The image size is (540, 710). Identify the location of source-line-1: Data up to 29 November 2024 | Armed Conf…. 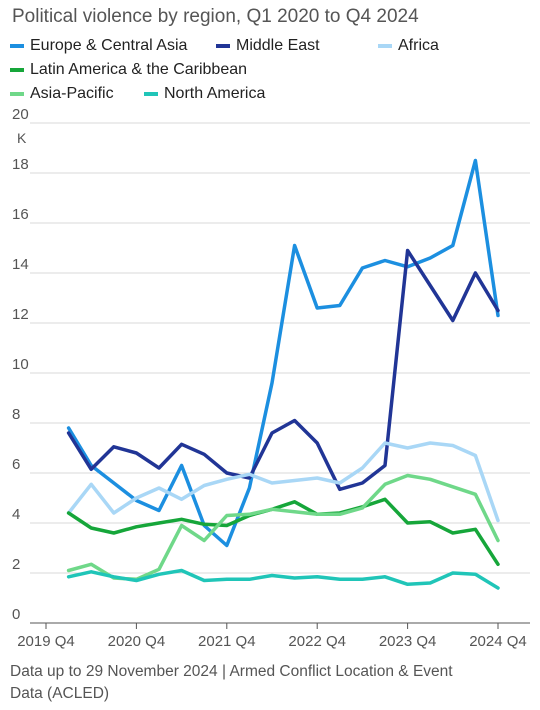
(231, 671).